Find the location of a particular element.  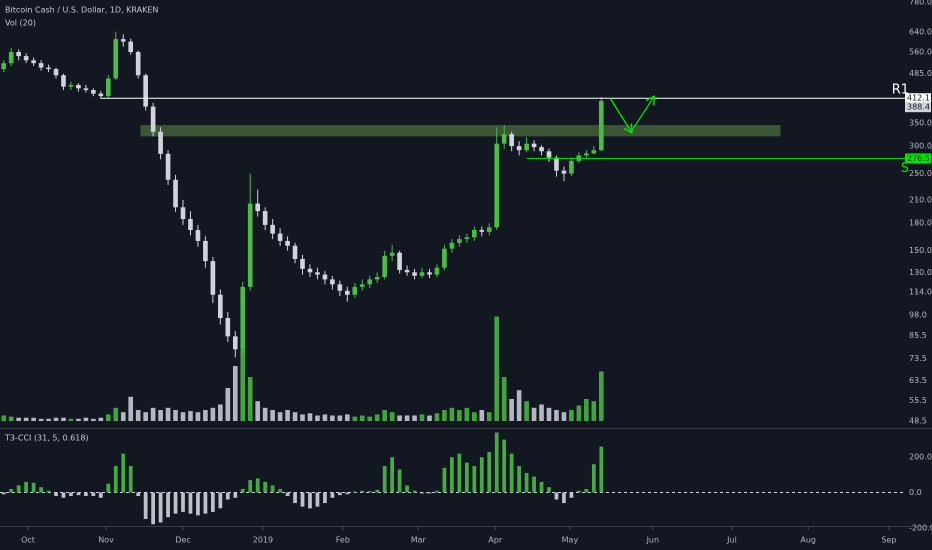

y-tick-label: 55.5 is located at coordinates (918, 400).